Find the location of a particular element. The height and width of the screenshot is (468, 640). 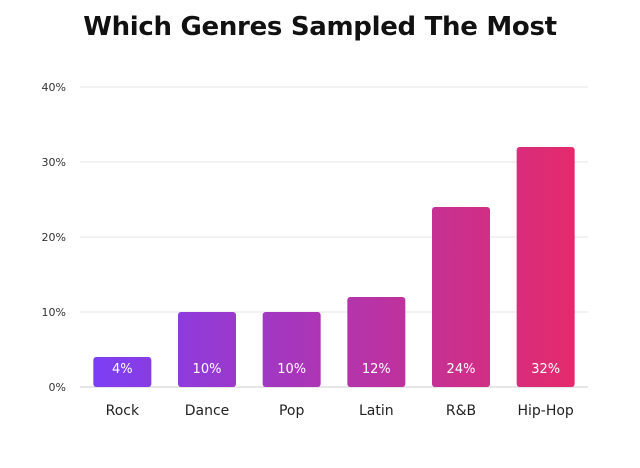

x-tick-label: Latin is located at coordinates (376, 411).